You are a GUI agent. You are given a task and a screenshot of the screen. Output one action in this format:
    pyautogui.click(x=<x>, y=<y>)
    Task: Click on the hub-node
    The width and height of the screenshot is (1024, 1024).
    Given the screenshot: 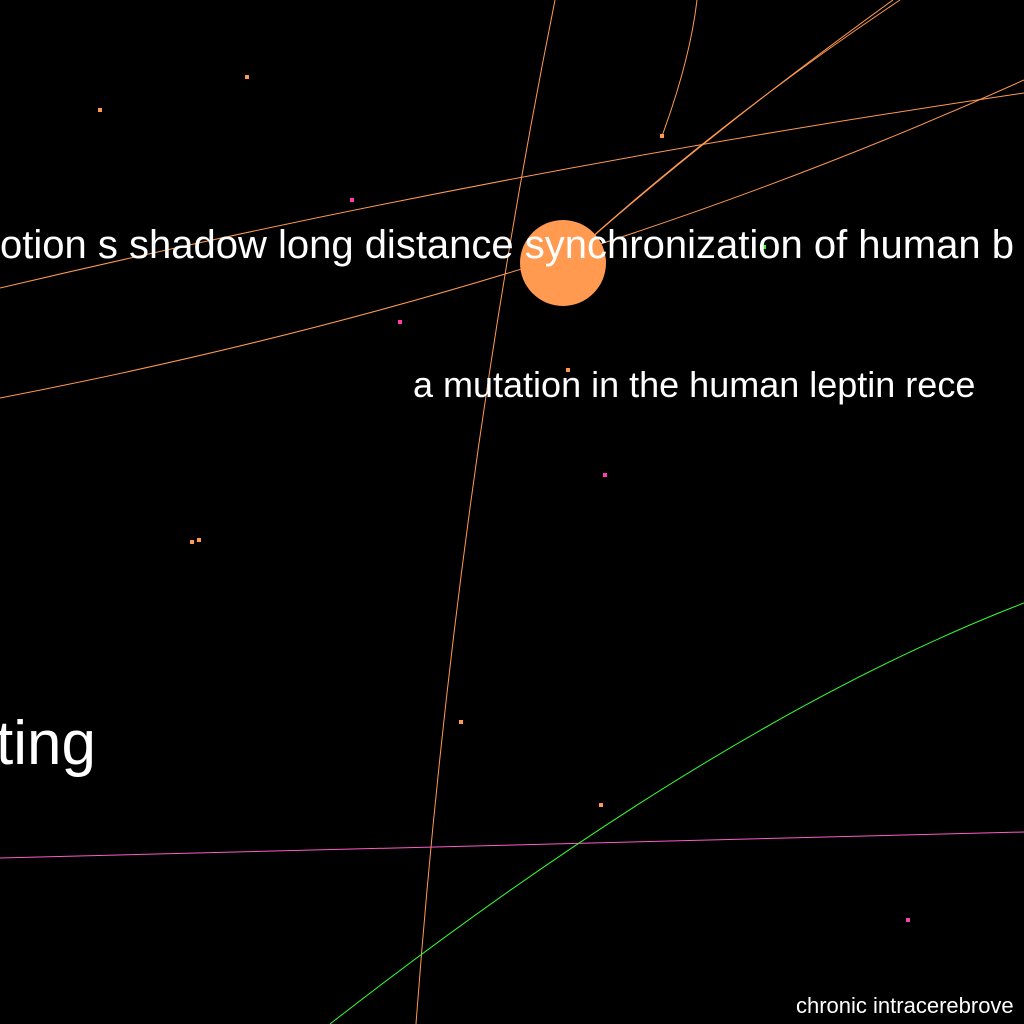 What is the action you would take?
    pyautogui.click(x=563, y=263)
    